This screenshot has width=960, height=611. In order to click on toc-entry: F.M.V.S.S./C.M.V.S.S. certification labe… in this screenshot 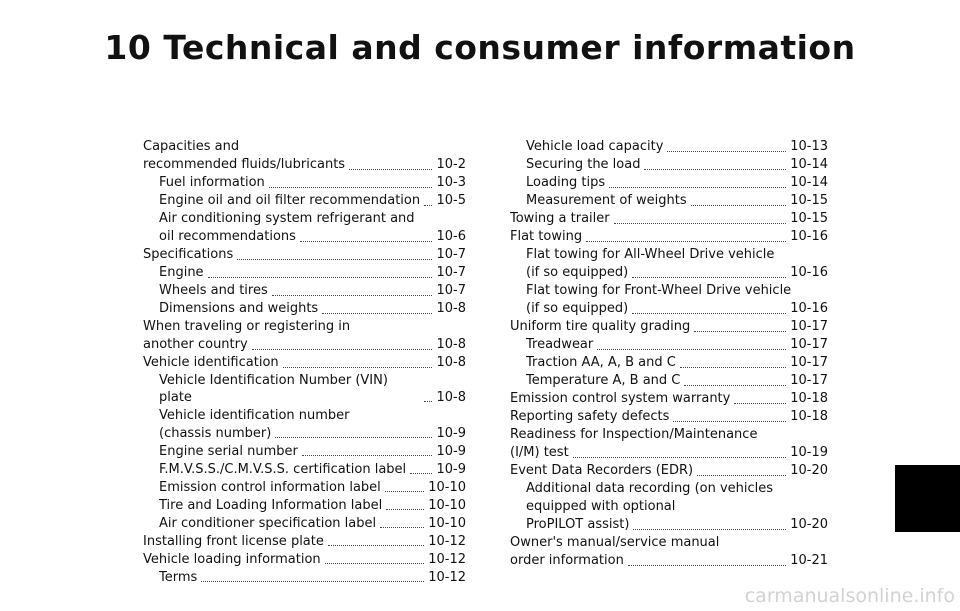, I will do `click(304, 470)`.